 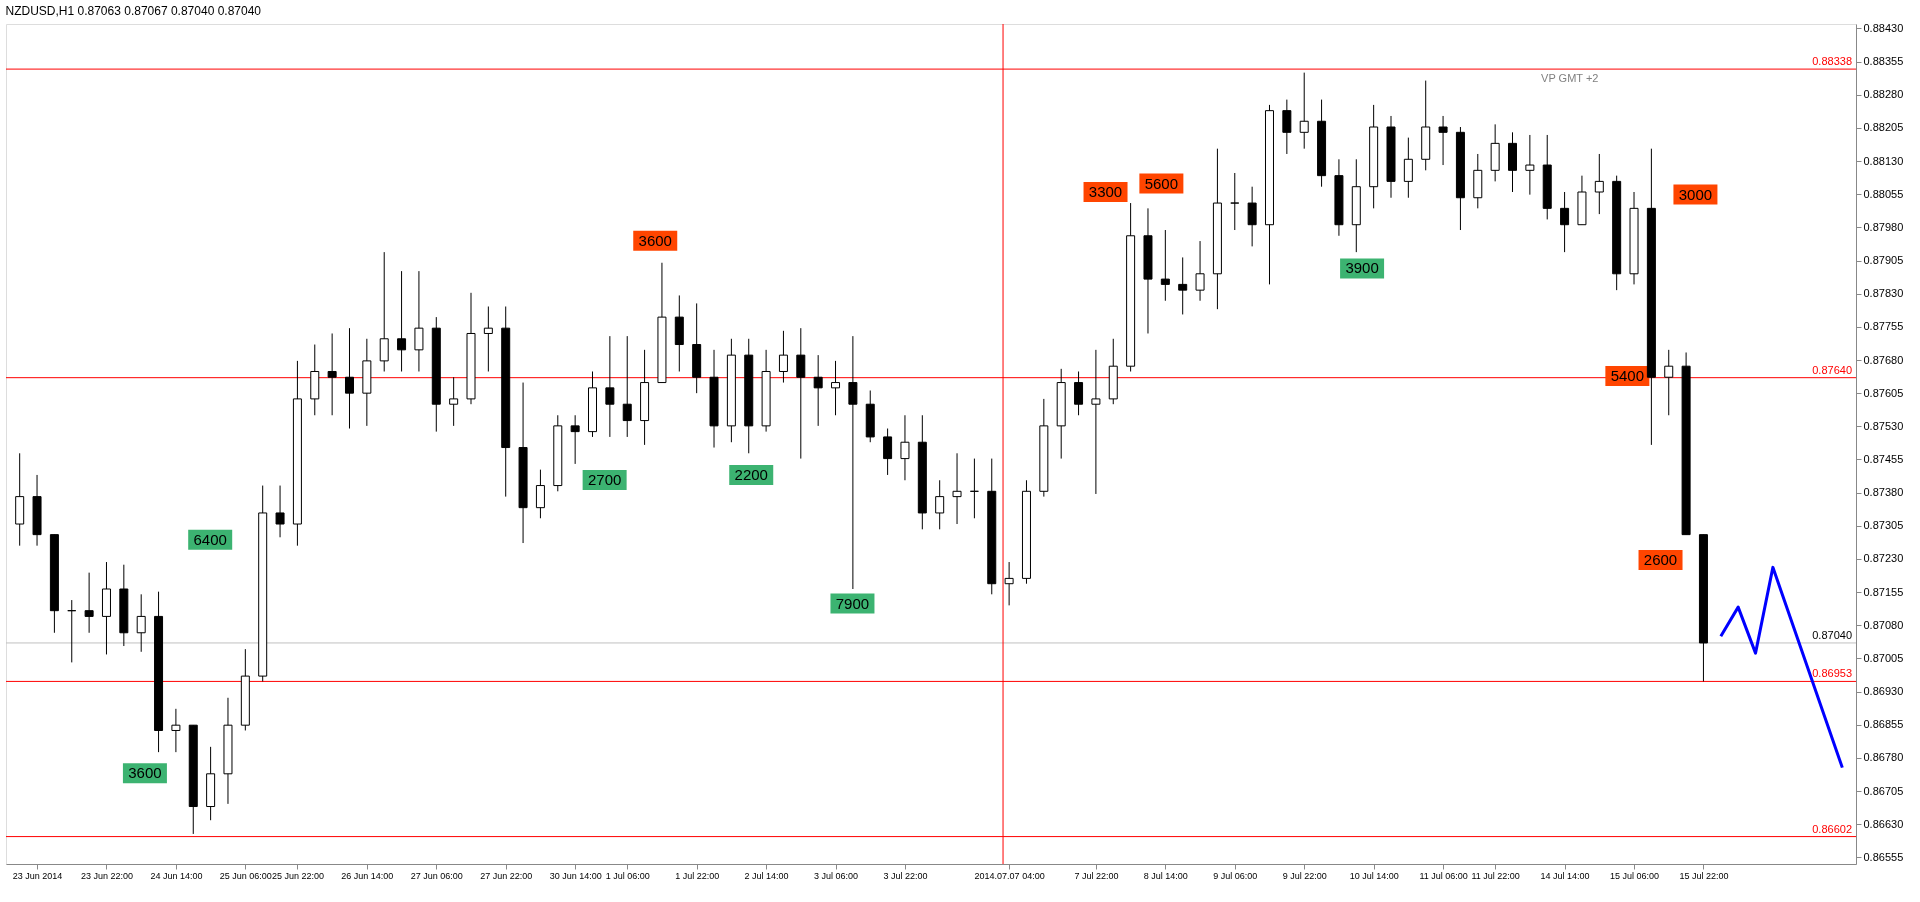 I want to click on annotation: 3300, so click(x=1105, y=191).